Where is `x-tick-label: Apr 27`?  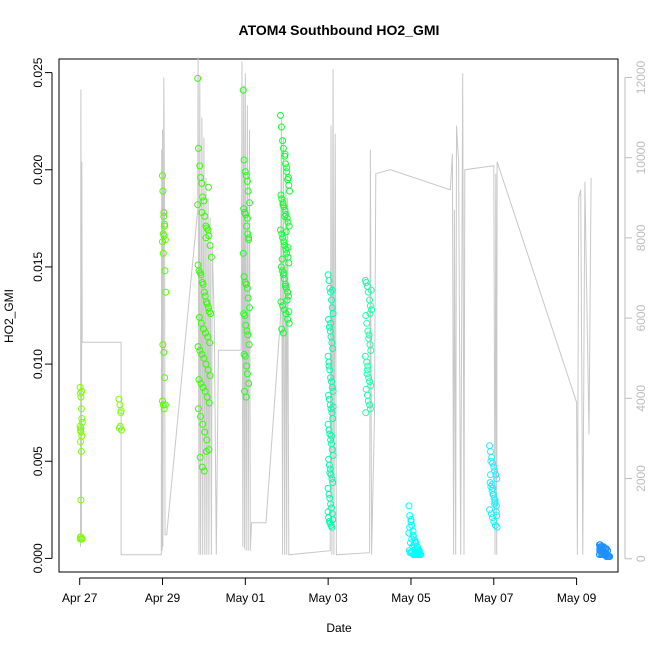
x-tick-label: Apr 27 is located at coordinates (80, 598).